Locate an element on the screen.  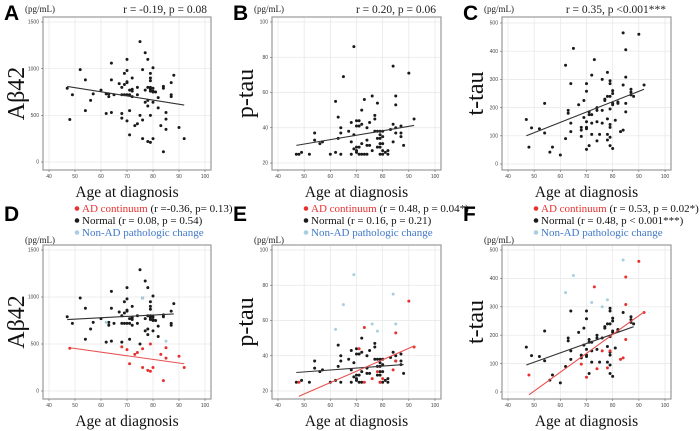
legend-entry: Normal (r = 0.08, p = 0.54) is located at coordinates (142, 221).